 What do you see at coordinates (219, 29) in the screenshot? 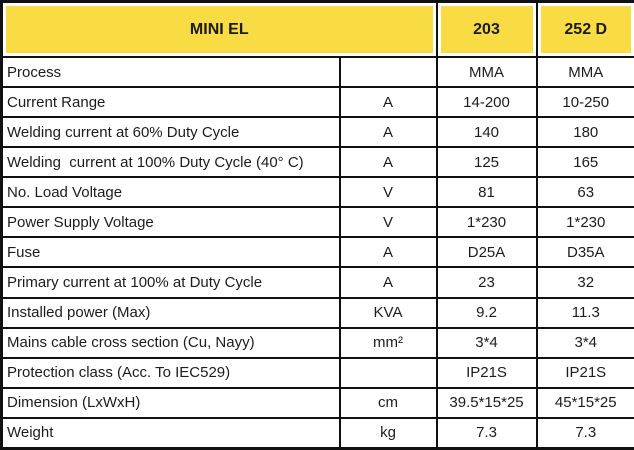
I see `table-title: MINI EL` at bounding box center [219, 29].